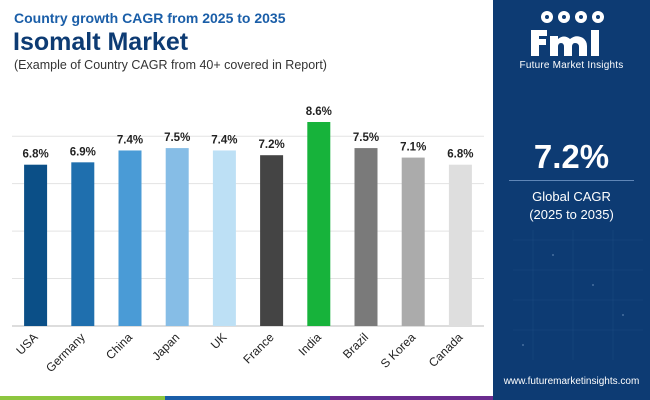  Describe the element at coordinates (578, 295) in the screenshot. I see `panel-grid-pattern` at that location.